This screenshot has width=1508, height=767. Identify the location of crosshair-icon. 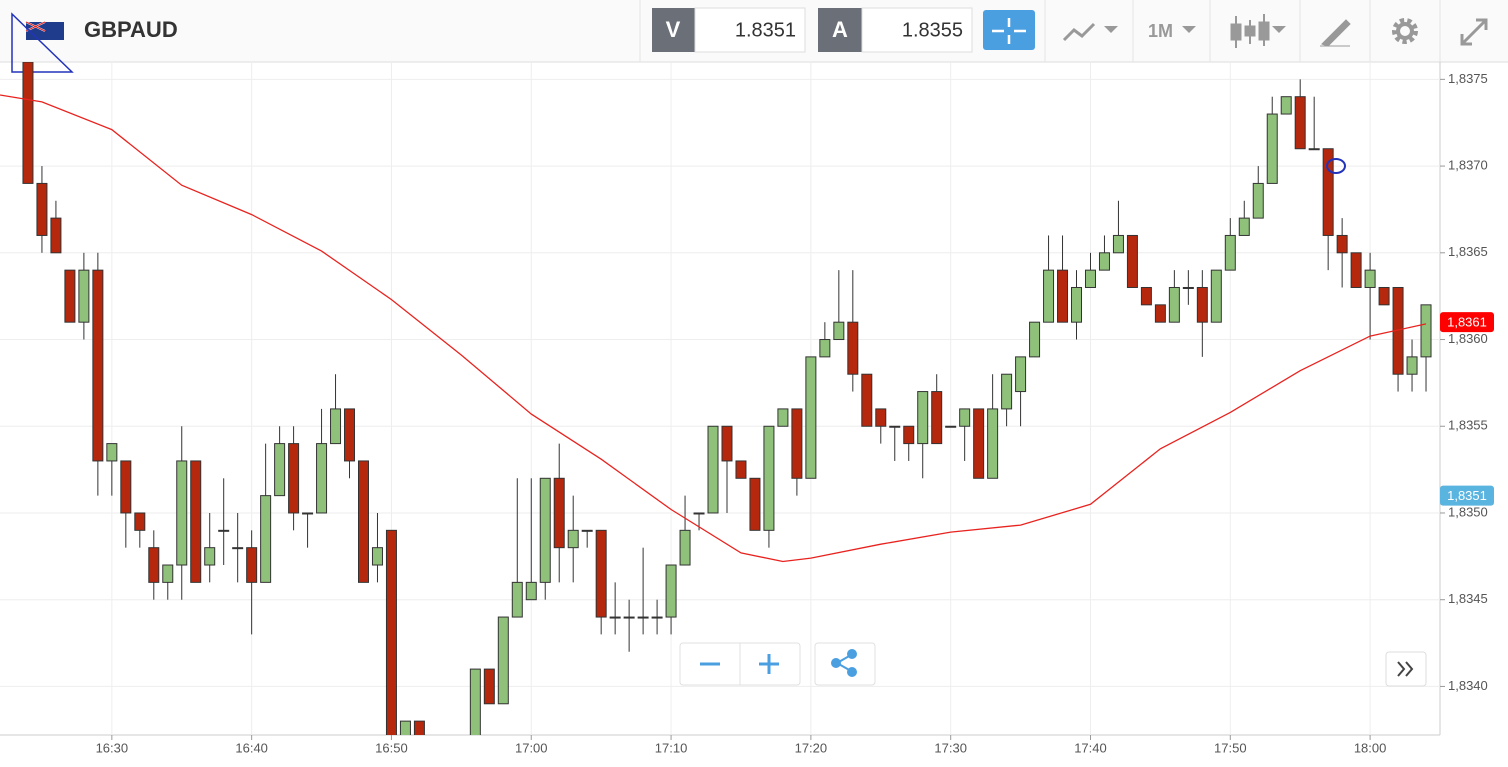
(1009, 31).